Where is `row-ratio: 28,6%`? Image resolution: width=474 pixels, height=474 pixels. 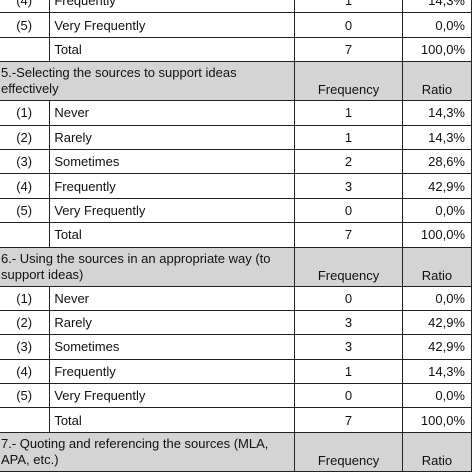 row-ratio: 28,6% is located at coordinates (437, 161).